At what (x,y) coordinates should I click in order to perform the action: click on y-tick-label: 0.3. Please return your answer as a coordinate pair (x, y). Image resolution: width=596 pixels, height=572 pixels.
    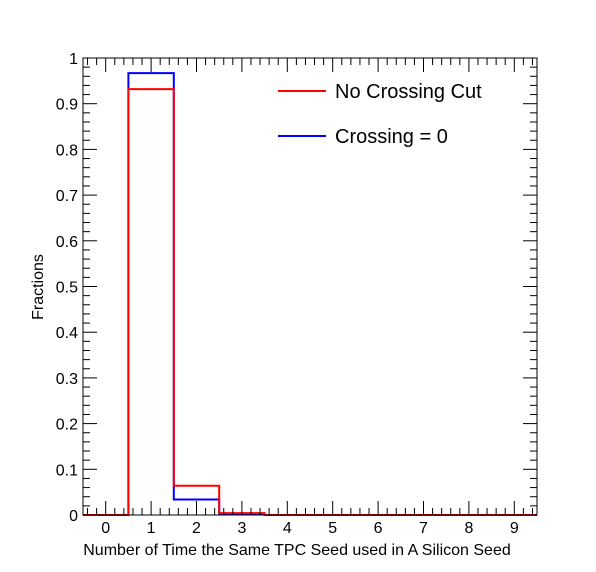
    Looking at the image, I should click on (67, 379).